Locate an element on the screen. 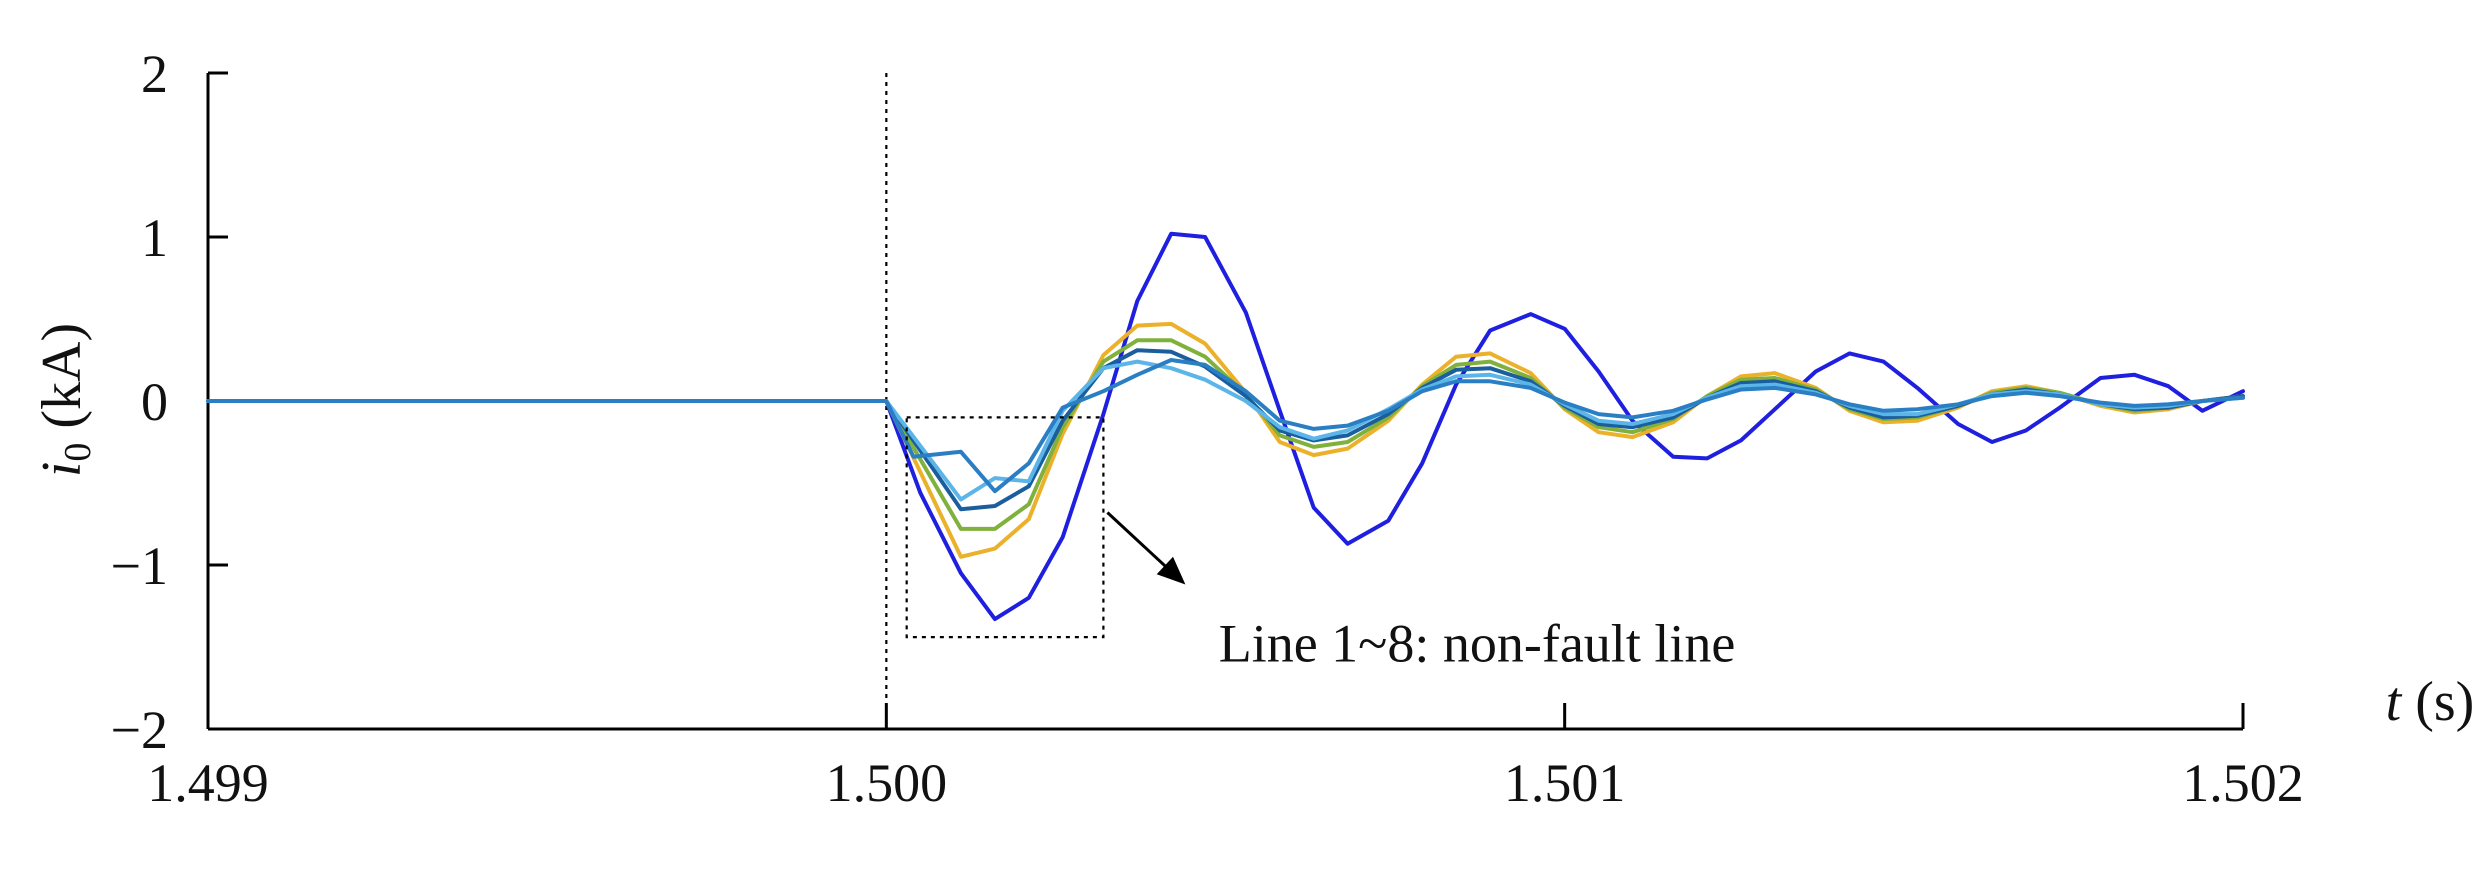 The height and width of the screenshot is (869, 2484). y-tick-label: −1 is located at coordinates (139, 566).